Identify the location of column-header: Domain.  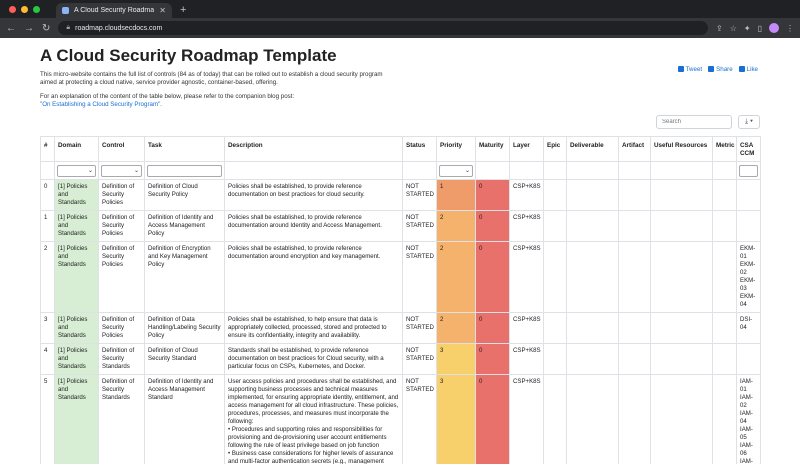
(76, 149).